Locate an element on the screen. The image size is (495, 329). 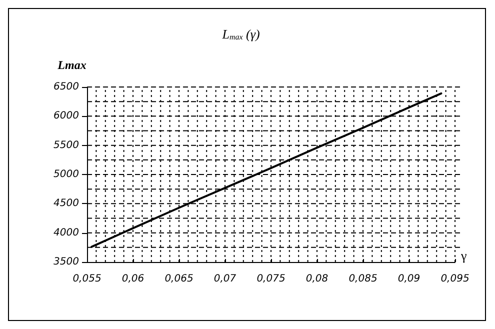
x-tick-label: 0,075 is located at coordinates (271, 279).